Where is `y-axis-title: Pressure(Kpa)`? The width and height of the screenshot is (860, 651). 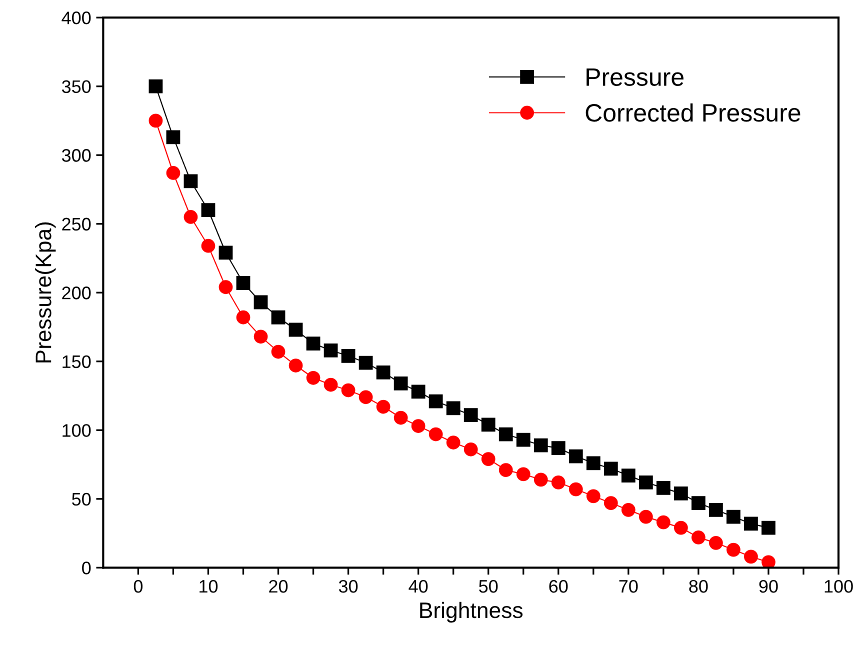 y-axis-title: Pressure(Kpa) is located at coordinates (45, 292).